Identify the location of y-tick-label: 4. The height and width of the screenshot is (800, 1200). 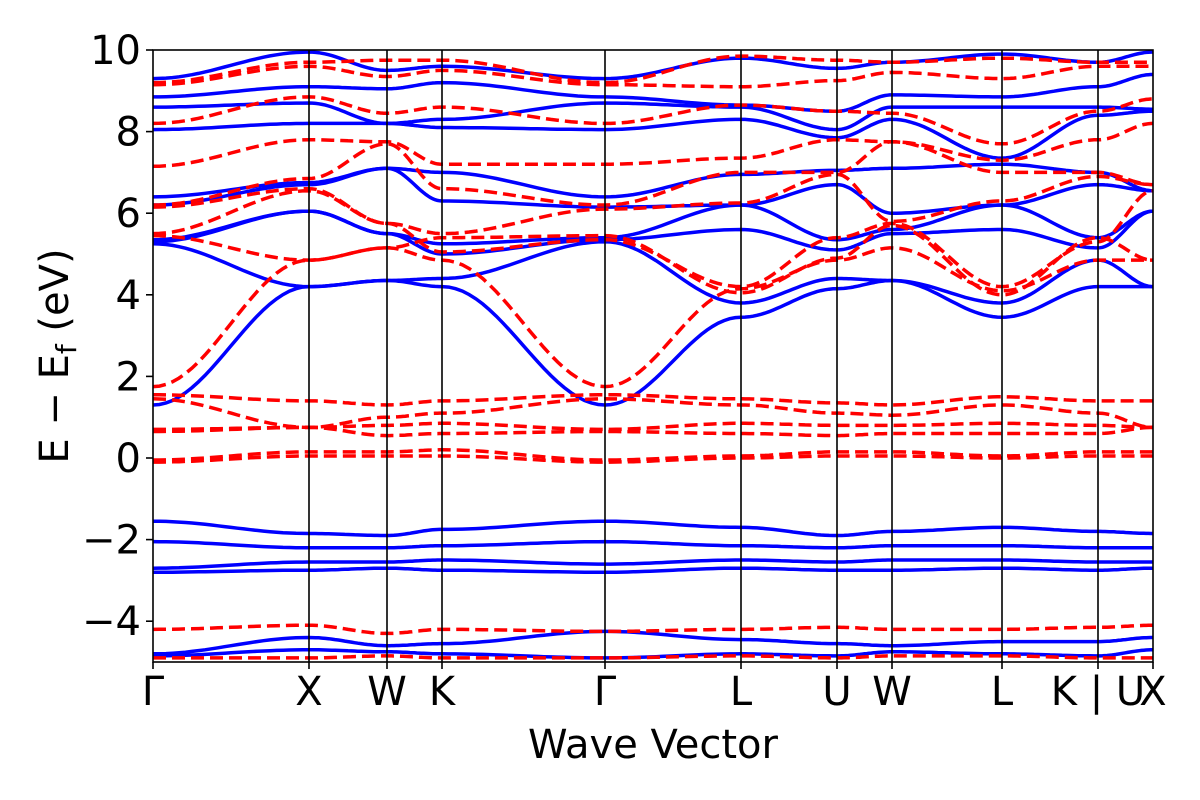
(128, 296).